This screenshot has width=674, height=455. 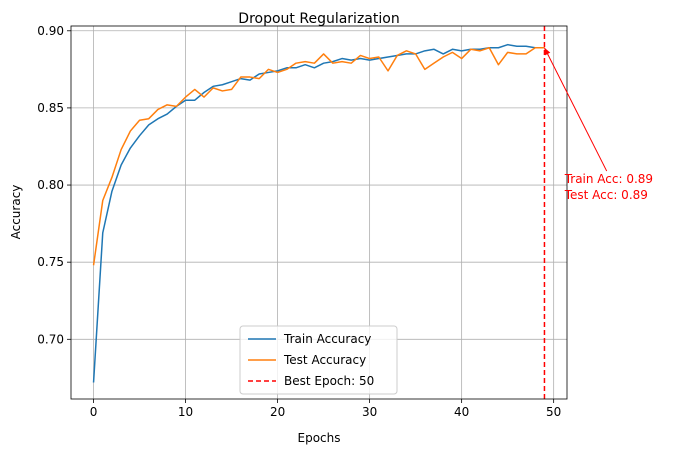 I want to click on annotation-layer: Train Acc: 0.89 Test Acc: 0.89, so click(x=598, y=124).